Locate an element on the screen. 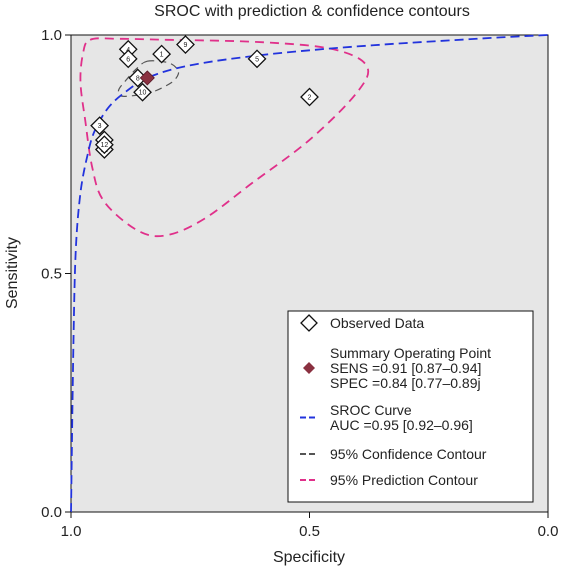 This screenshot has width=565, height=570. observed-point-label: 10 is located at coordinates (143, 93).